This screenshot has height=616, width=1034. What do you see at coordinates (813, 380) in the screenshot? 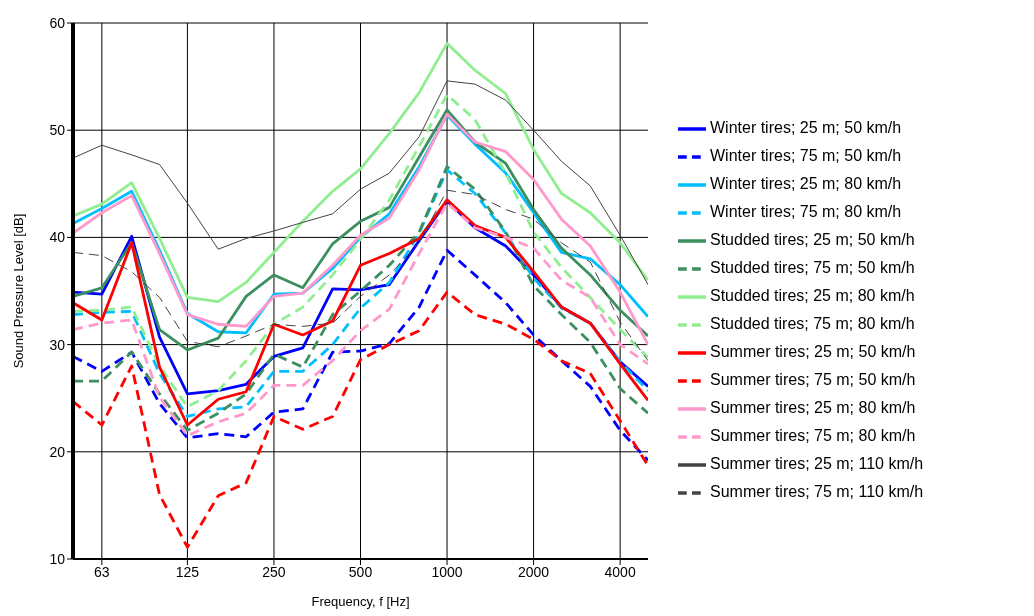
I see `legend-label: Summer tires; 75 m; 50 km/h` at bounding box center [813, 380].